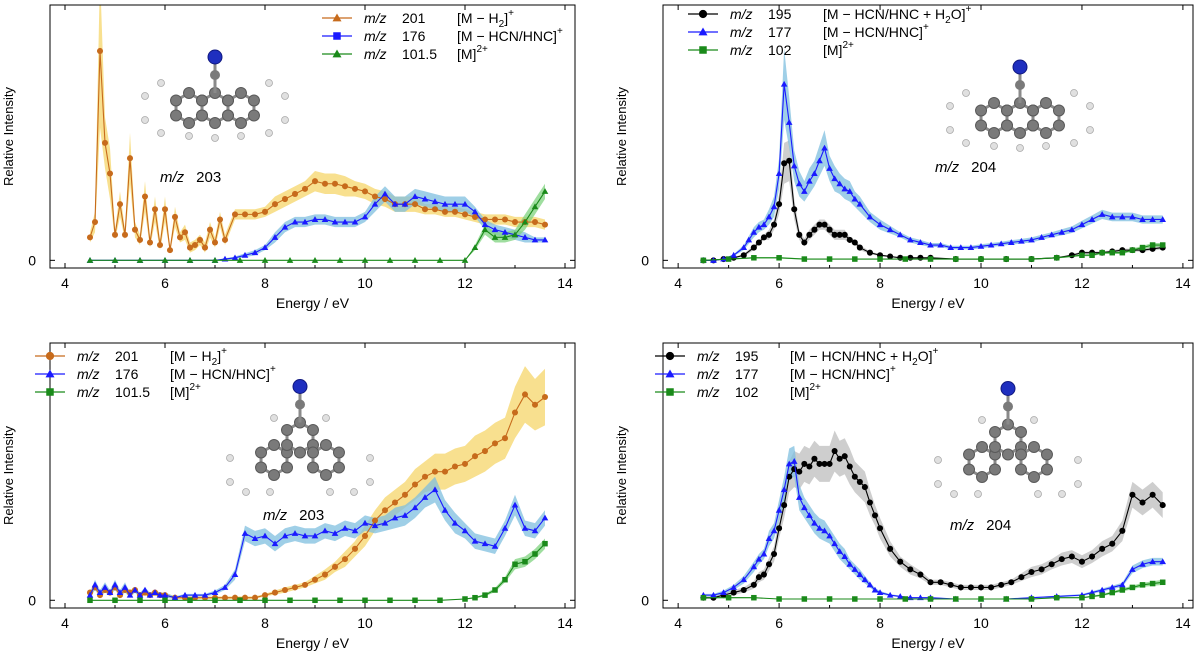  What do you see at coordinates (796, 357) in the screenshot?
I see `legend-item-0: m/z 195 [M − HCN/HNC + H2O]+` at bounding box center [796, 357].